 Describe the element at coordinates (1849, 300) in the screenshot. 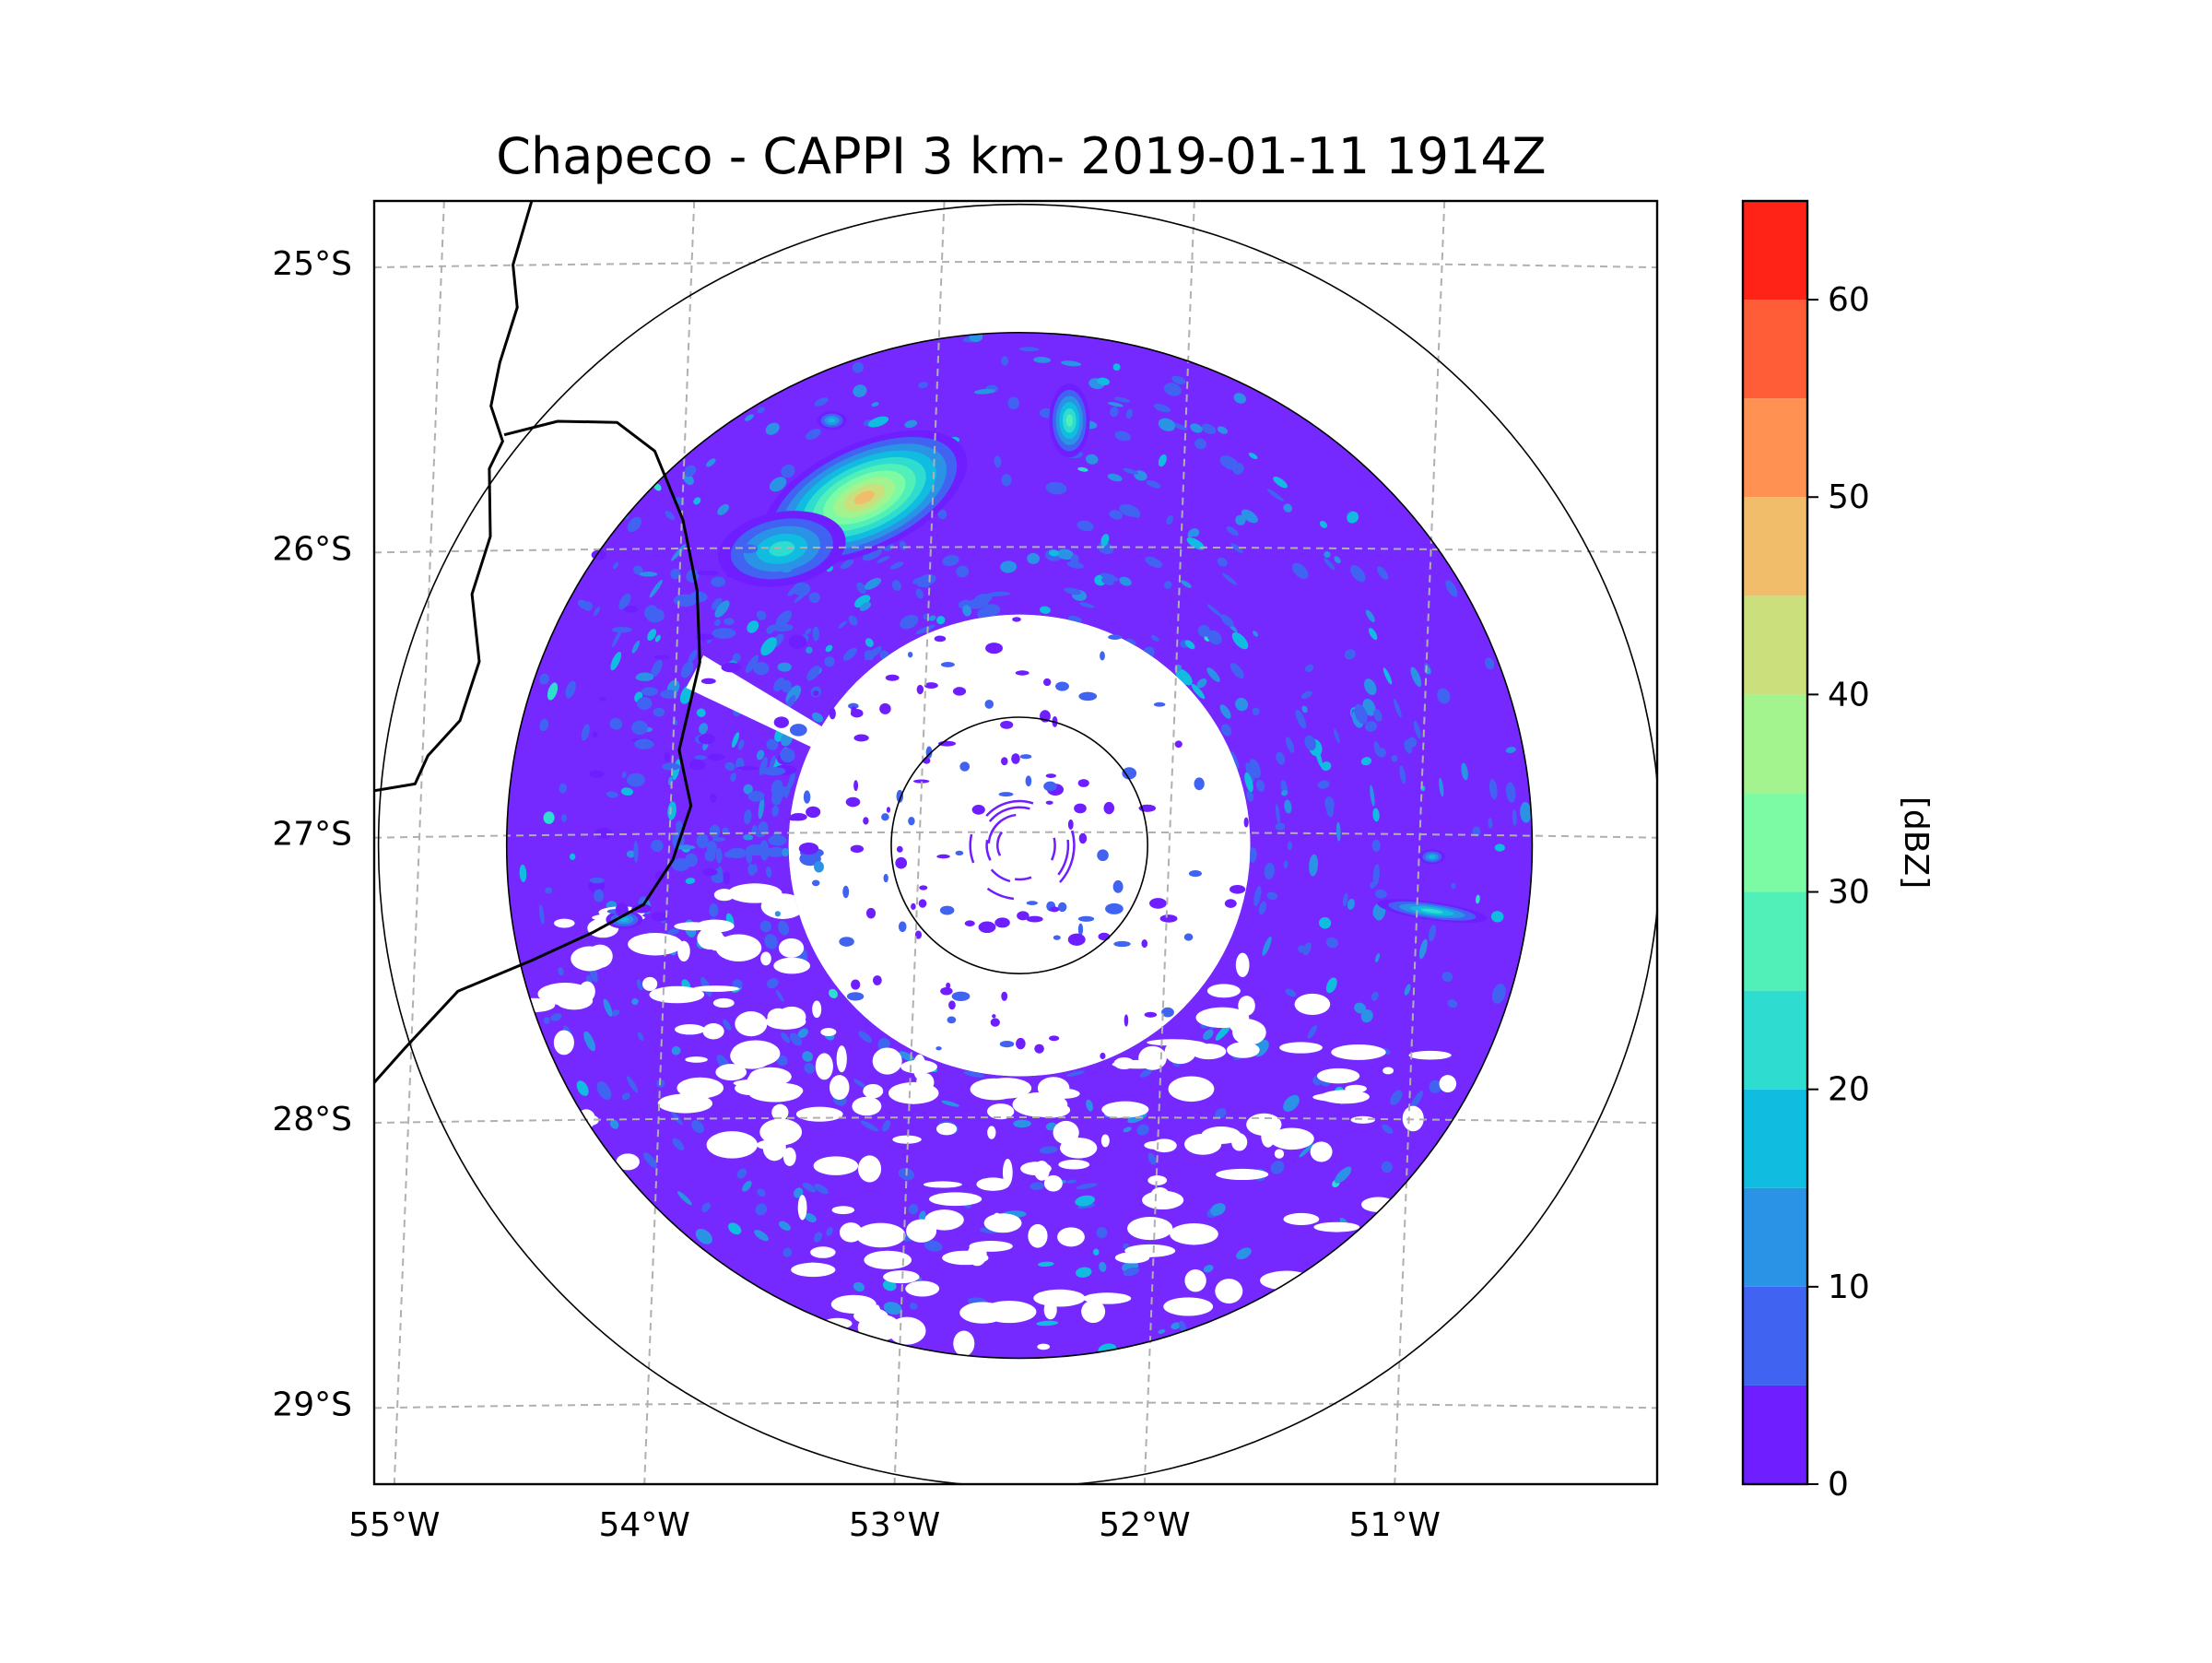

I see `colorbar-tick-label: 60` at that location.